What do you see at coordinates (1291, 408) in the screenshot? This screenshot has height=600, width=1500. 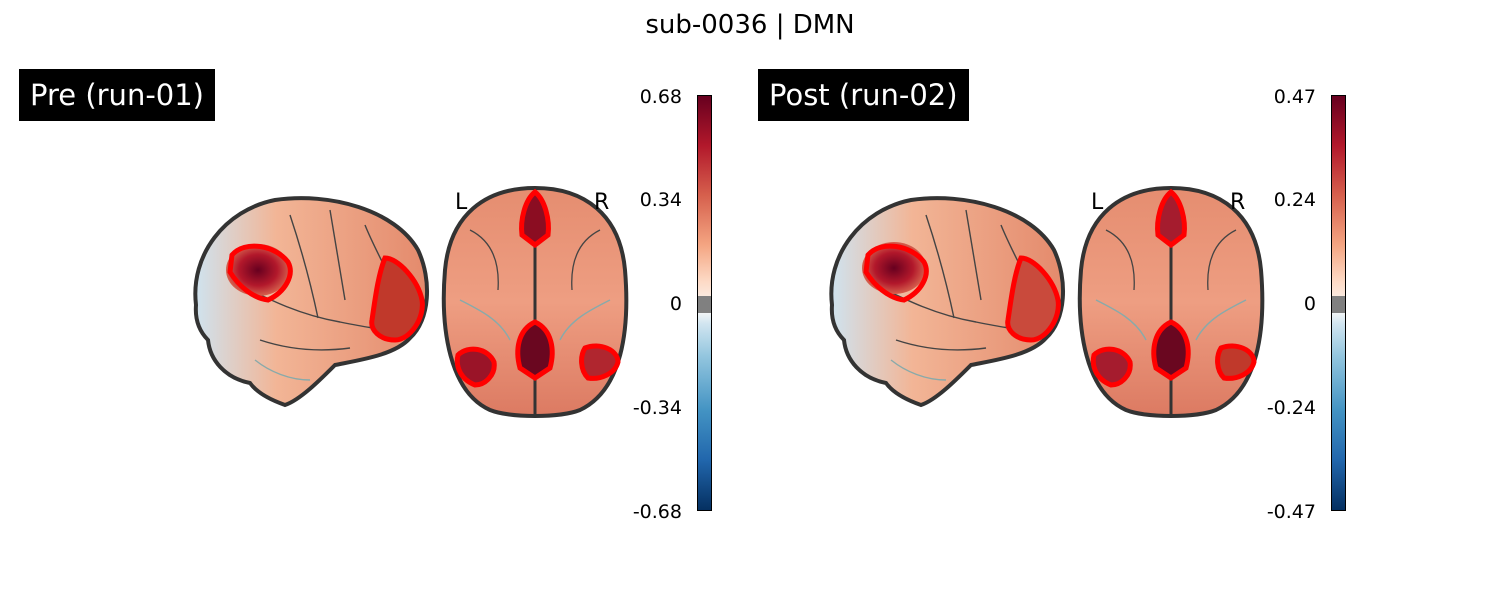 I see `colorbar-tick-neg-half: -0.24` at bounding box center [1291, 408].